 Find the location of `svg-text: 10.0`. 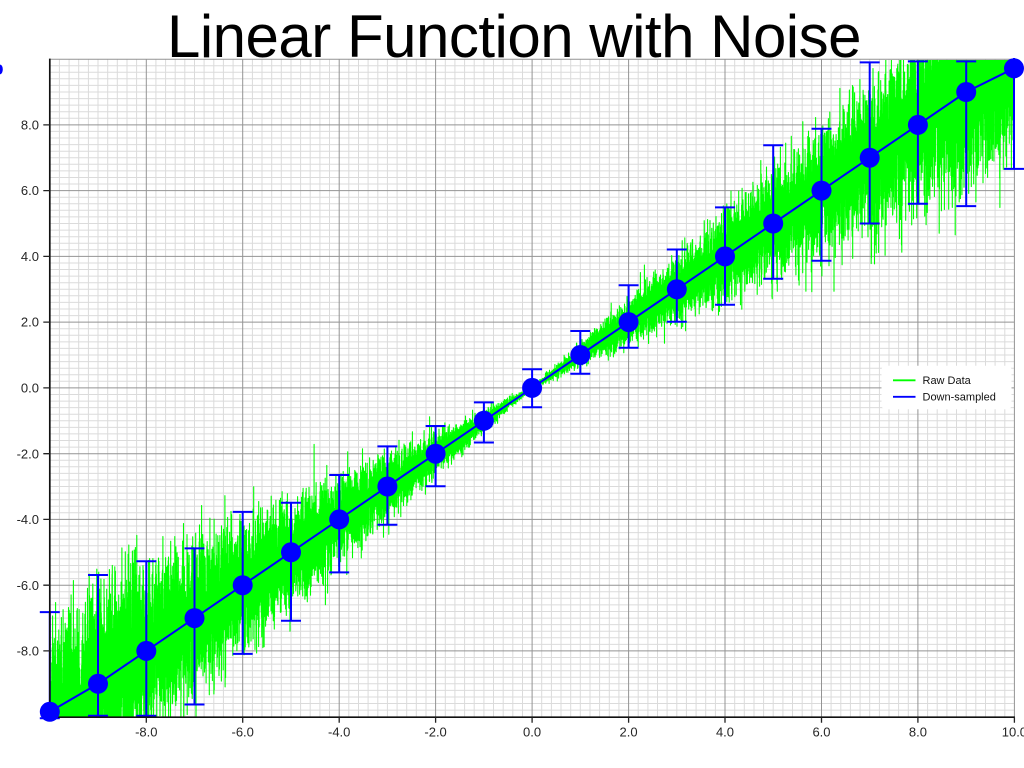

svg-text: 10.0 is located at coordinates (1013, 732).